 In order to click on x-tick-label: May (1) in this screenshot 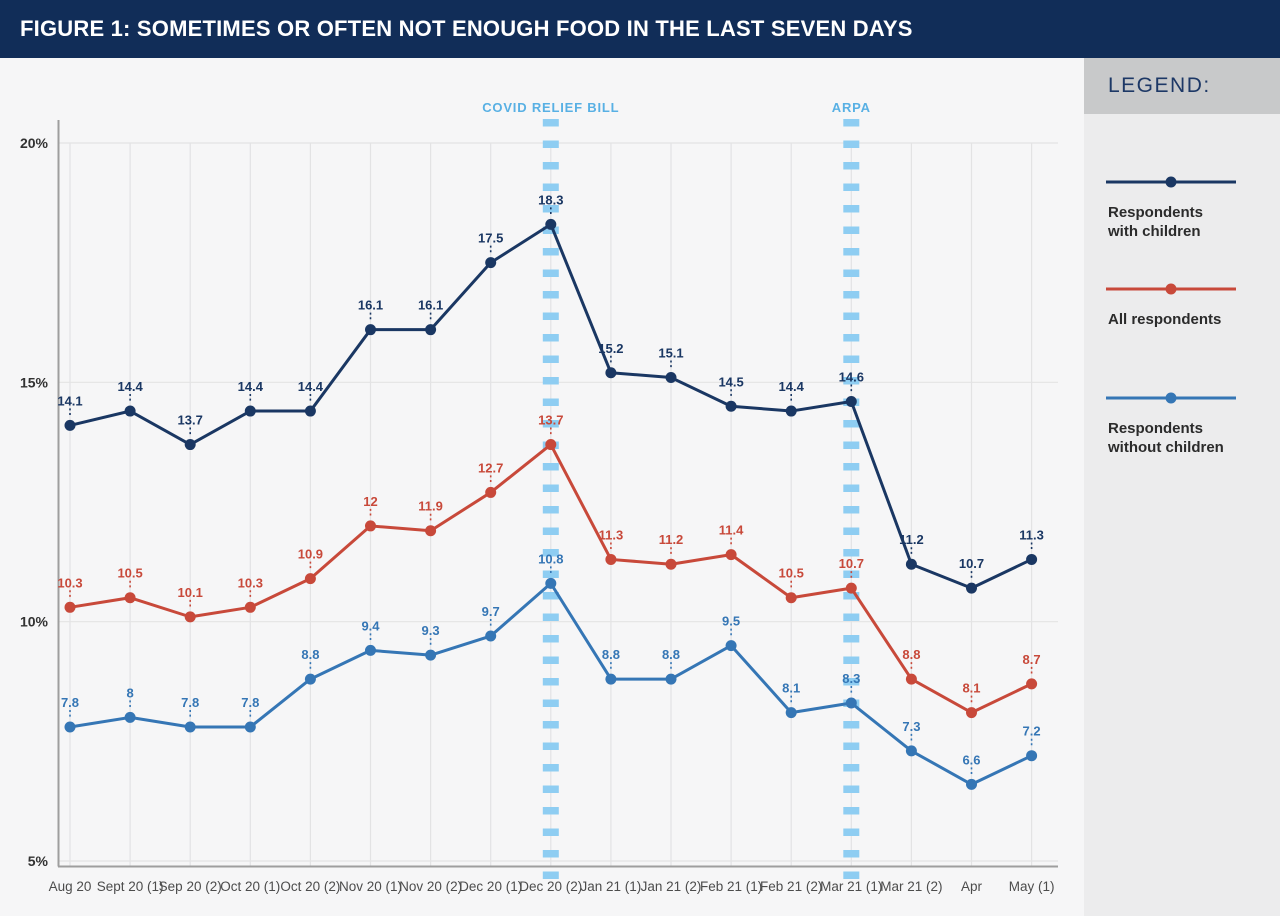, I will do `click(1032, 886)`.